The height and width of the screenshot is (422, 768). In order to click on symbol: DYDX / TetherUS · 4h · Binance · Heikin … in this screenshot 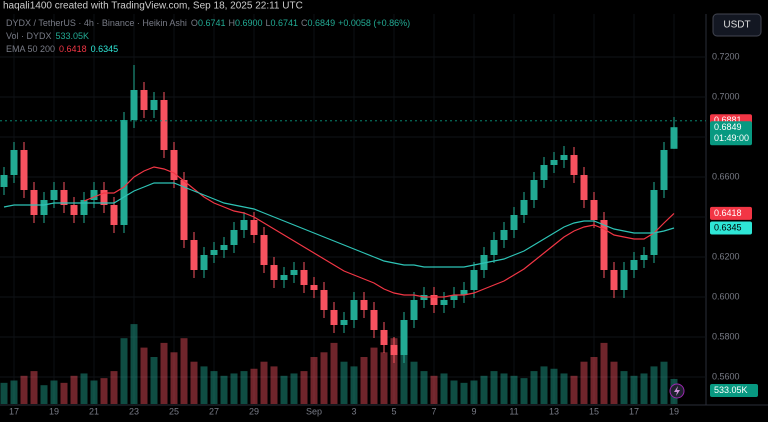, I will do `click(96, 23)`.